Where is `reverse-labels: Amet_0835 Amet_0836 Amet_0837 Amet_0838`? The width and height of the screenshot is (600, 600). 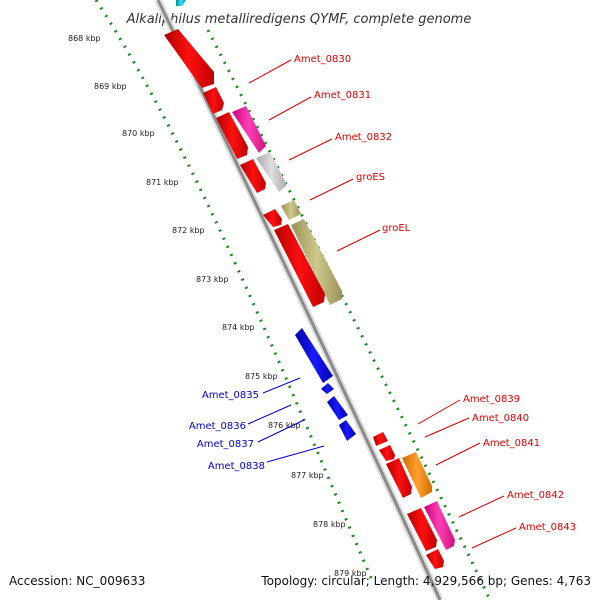 reverse-labels: Amet_0835 Amet_0836 Amet_0837 Amet_0838 is located at coordinates (227, 431).